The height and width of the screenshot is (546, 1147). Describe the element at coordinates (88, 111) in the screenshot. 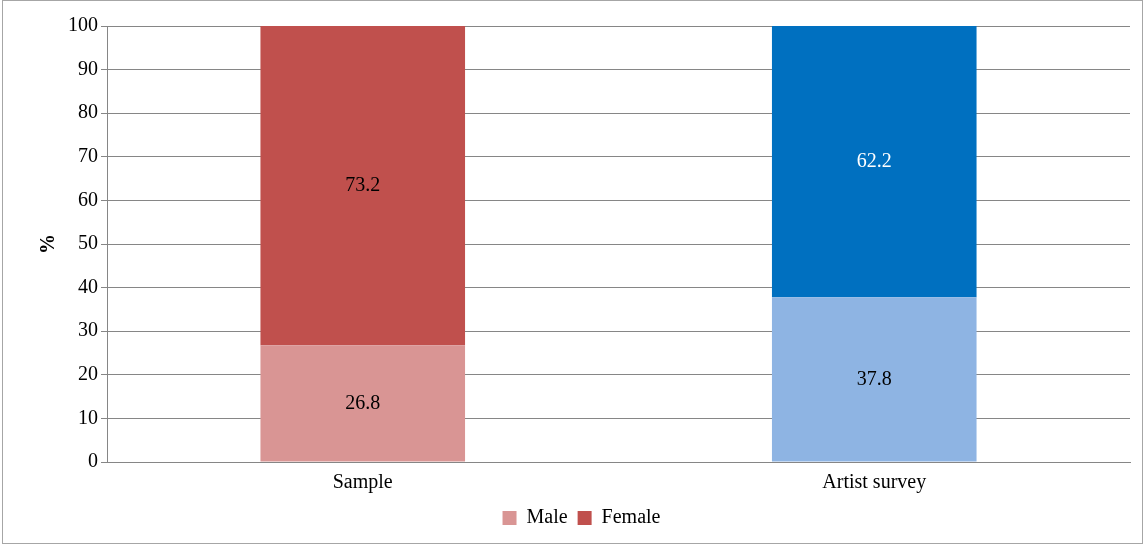

I see `y-tick-label: 80` at that location.